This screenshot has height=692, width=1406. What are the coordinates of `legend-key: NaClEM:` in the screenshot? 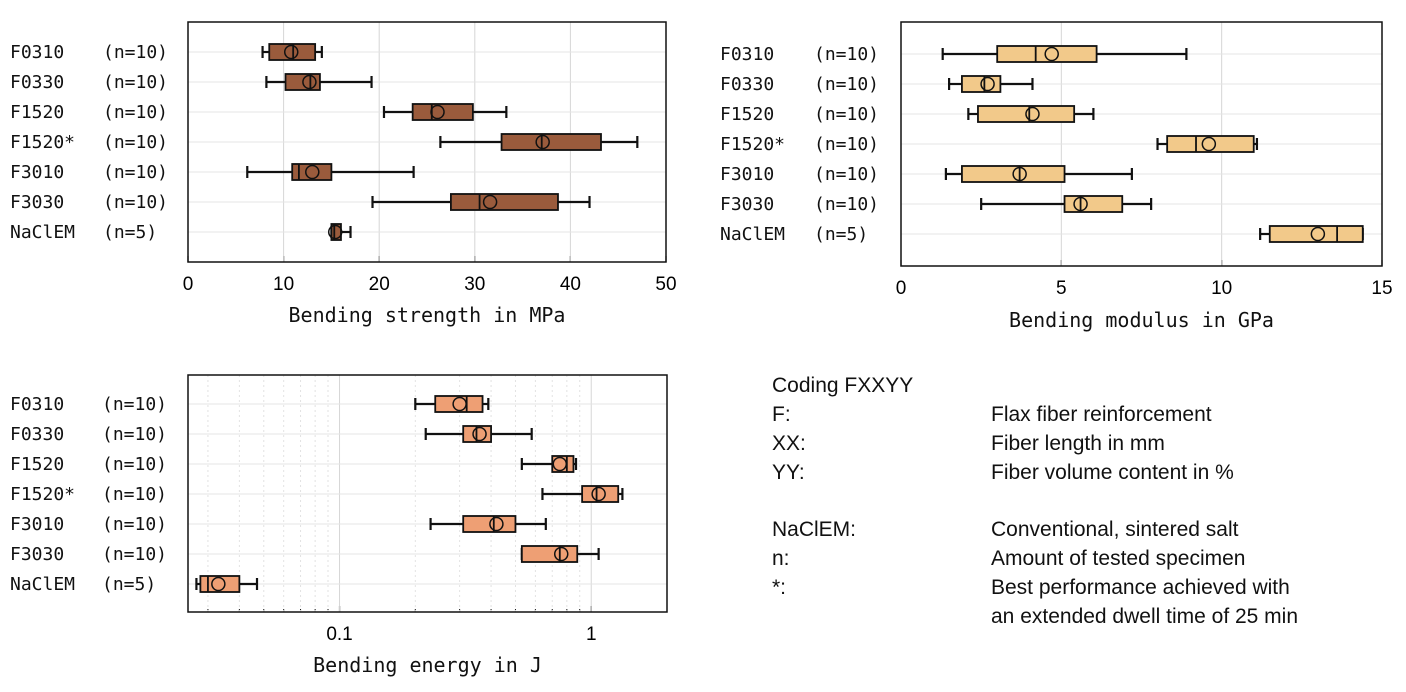 It's located at (814, 529).